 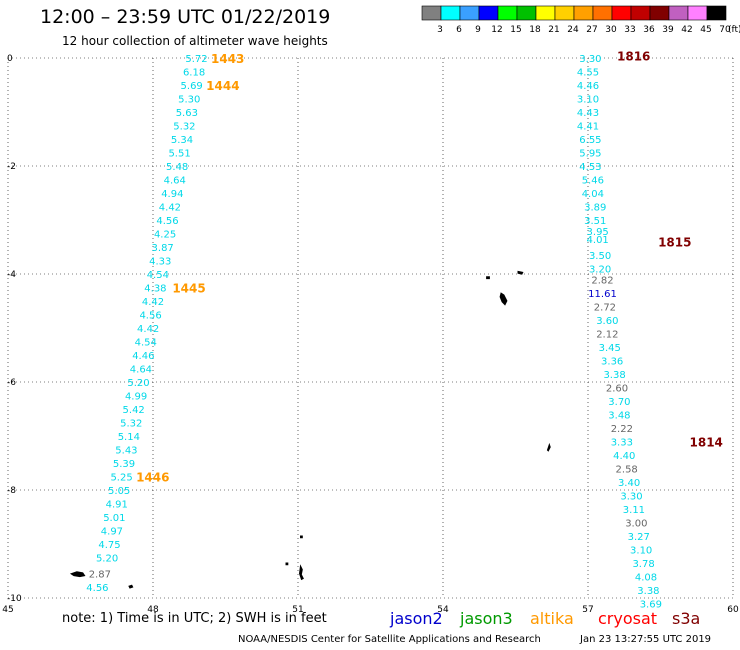 I want to click on cryosat-track-swh-value: 3.50, so click(x=600, y=256).